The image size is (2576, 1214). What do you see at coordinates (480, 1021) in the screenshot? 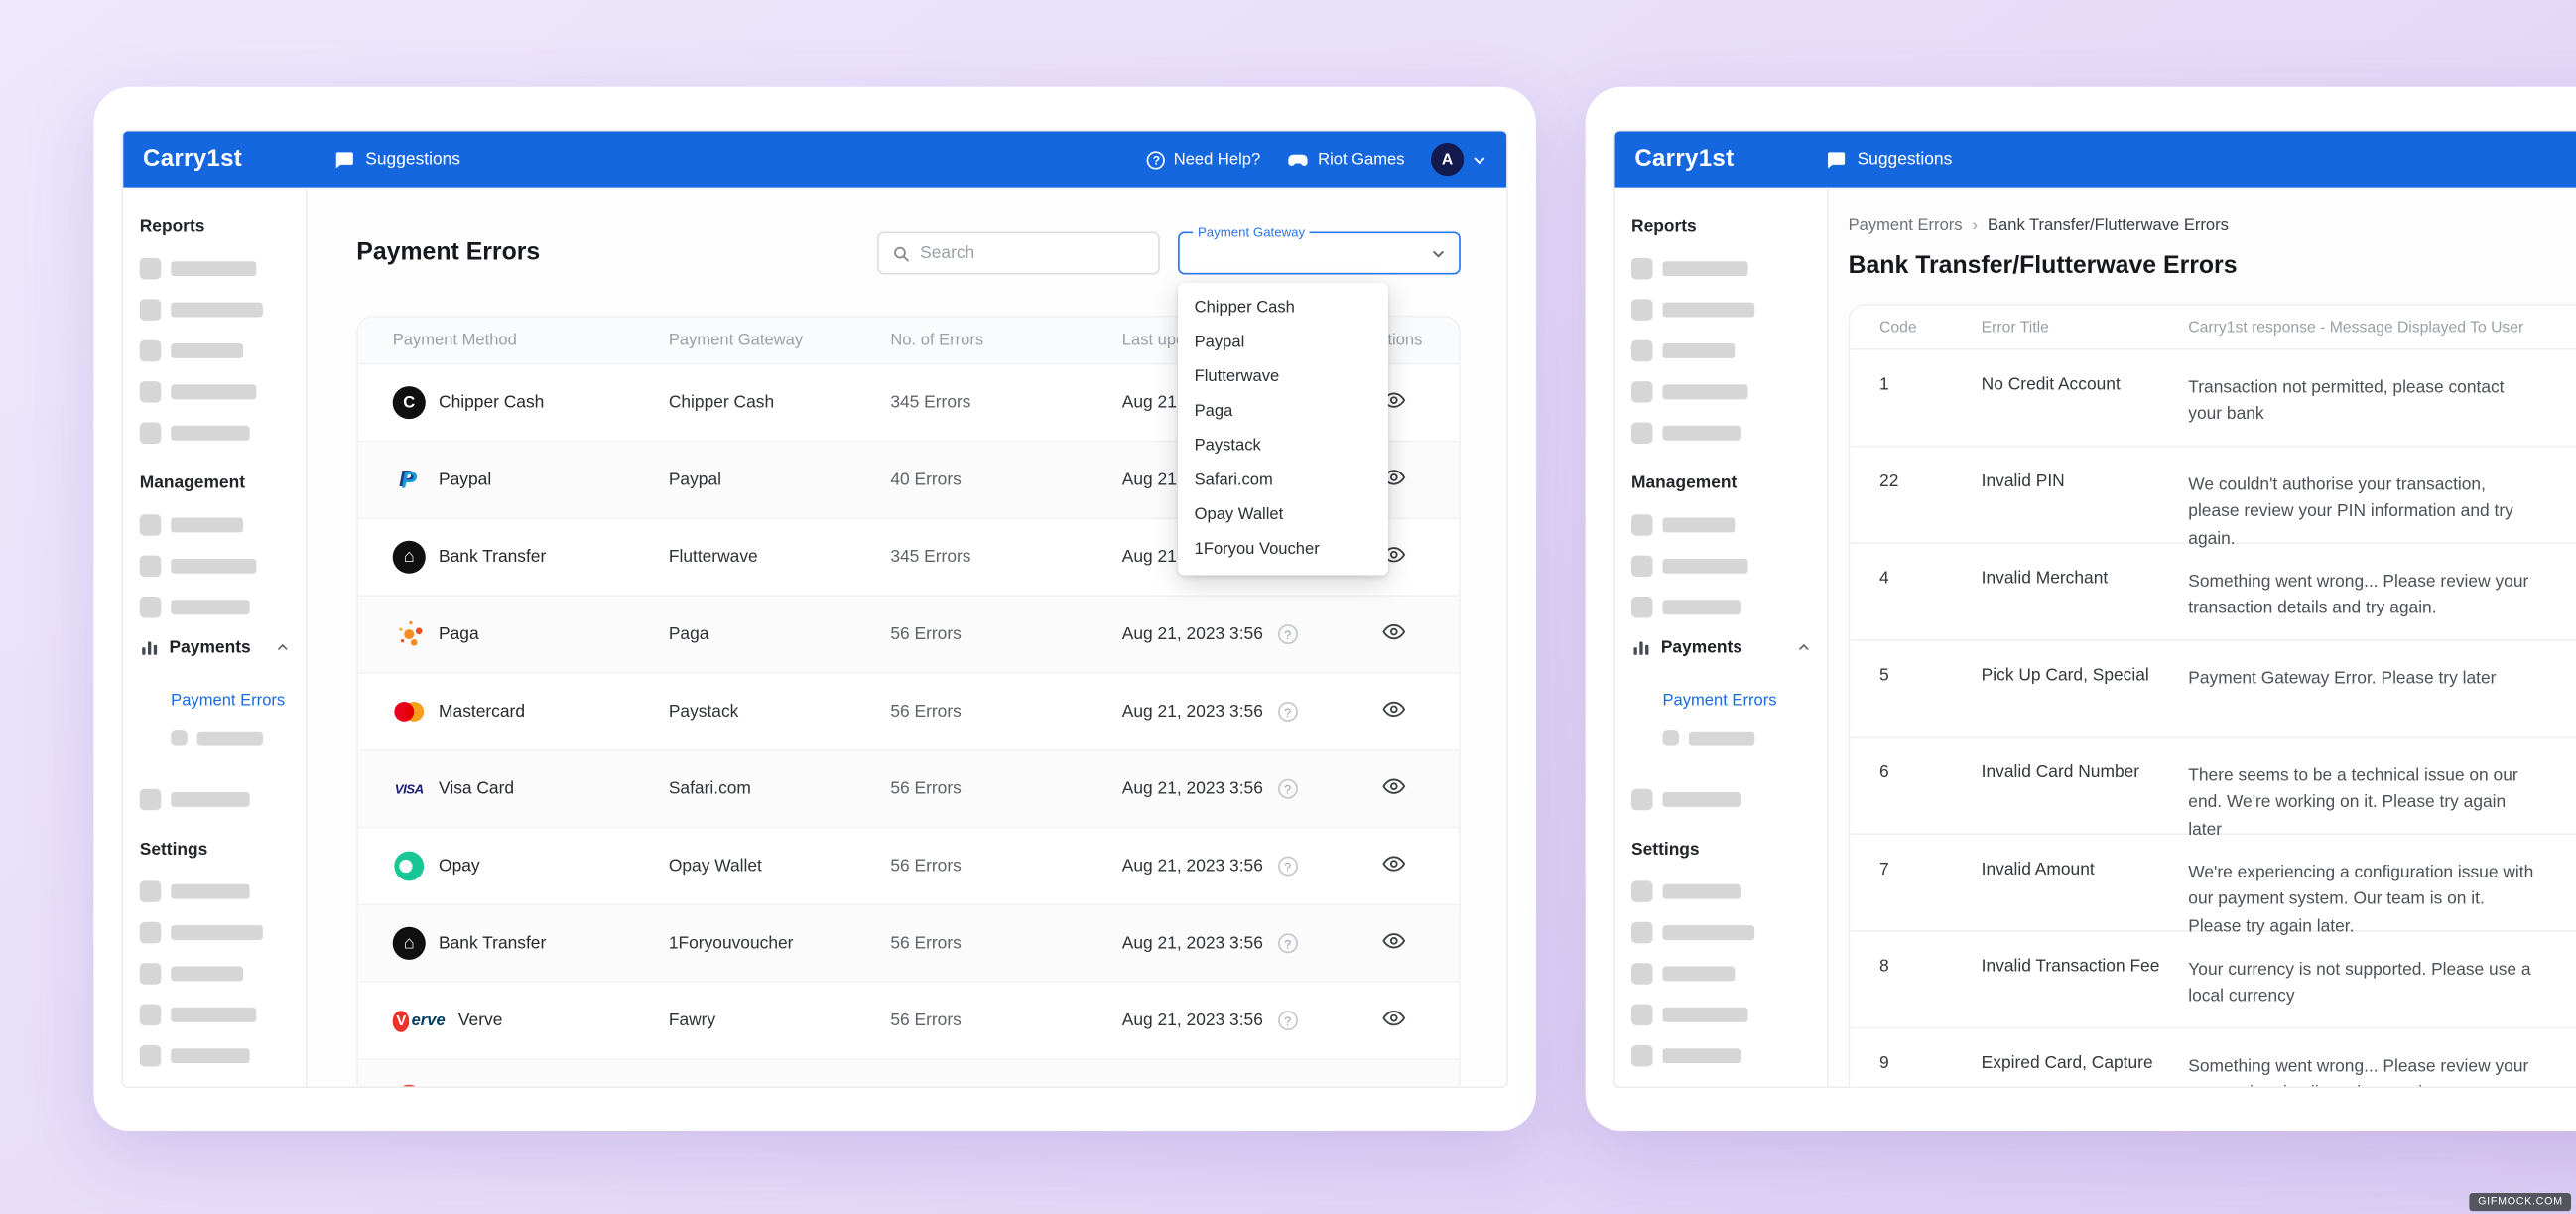
I see `payment-method-name: Verve` at bounding box center [480, 1021].